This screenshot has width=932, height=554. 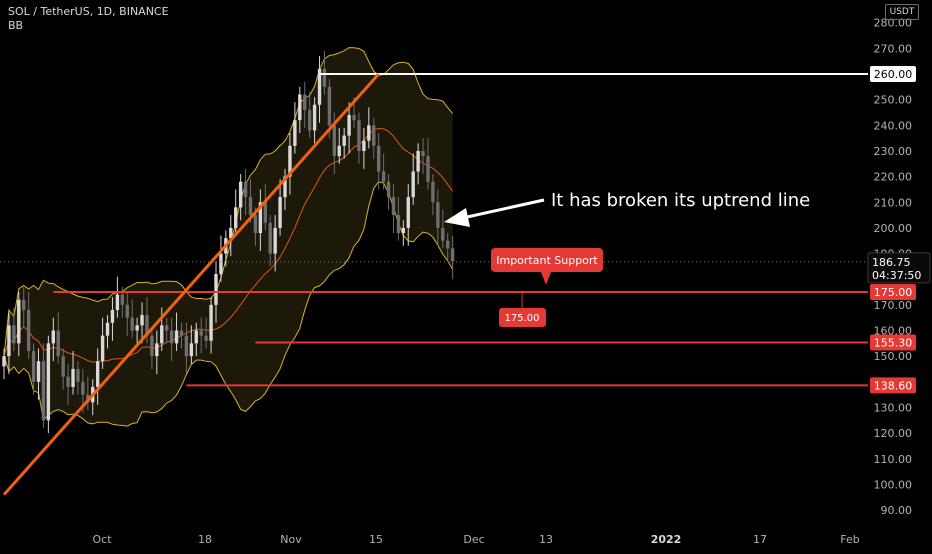 I want to click on price-tick-label: 250.00, so click(x=893, y=100).